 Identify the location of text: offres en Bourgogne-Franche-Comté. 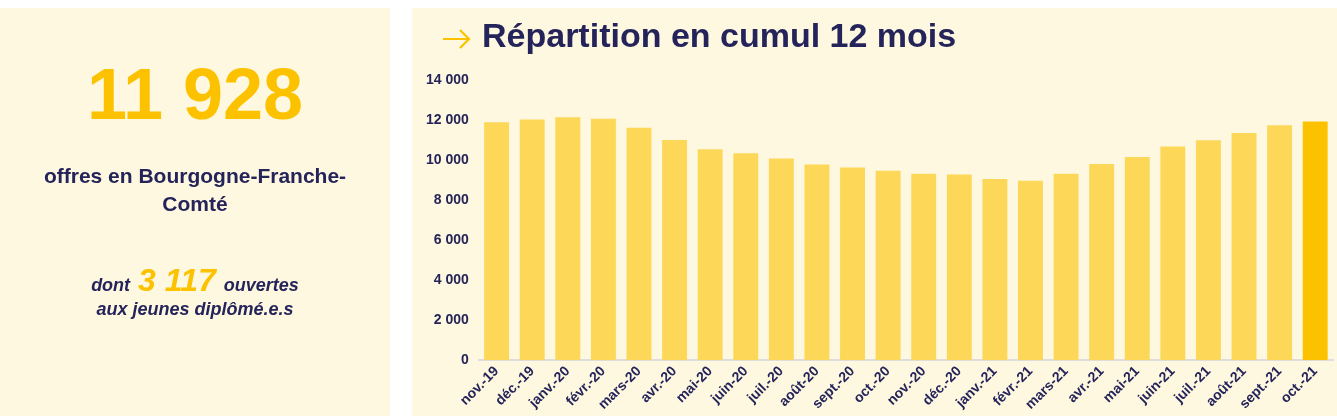
(195, 190).